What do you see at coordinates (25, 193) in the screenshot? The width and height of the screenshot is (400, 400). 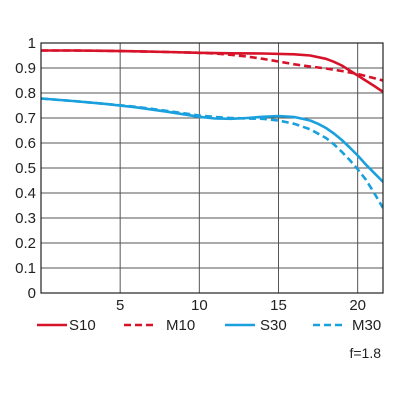 I see `y-tick-label: 0.4` at bounding box center [25, 193].